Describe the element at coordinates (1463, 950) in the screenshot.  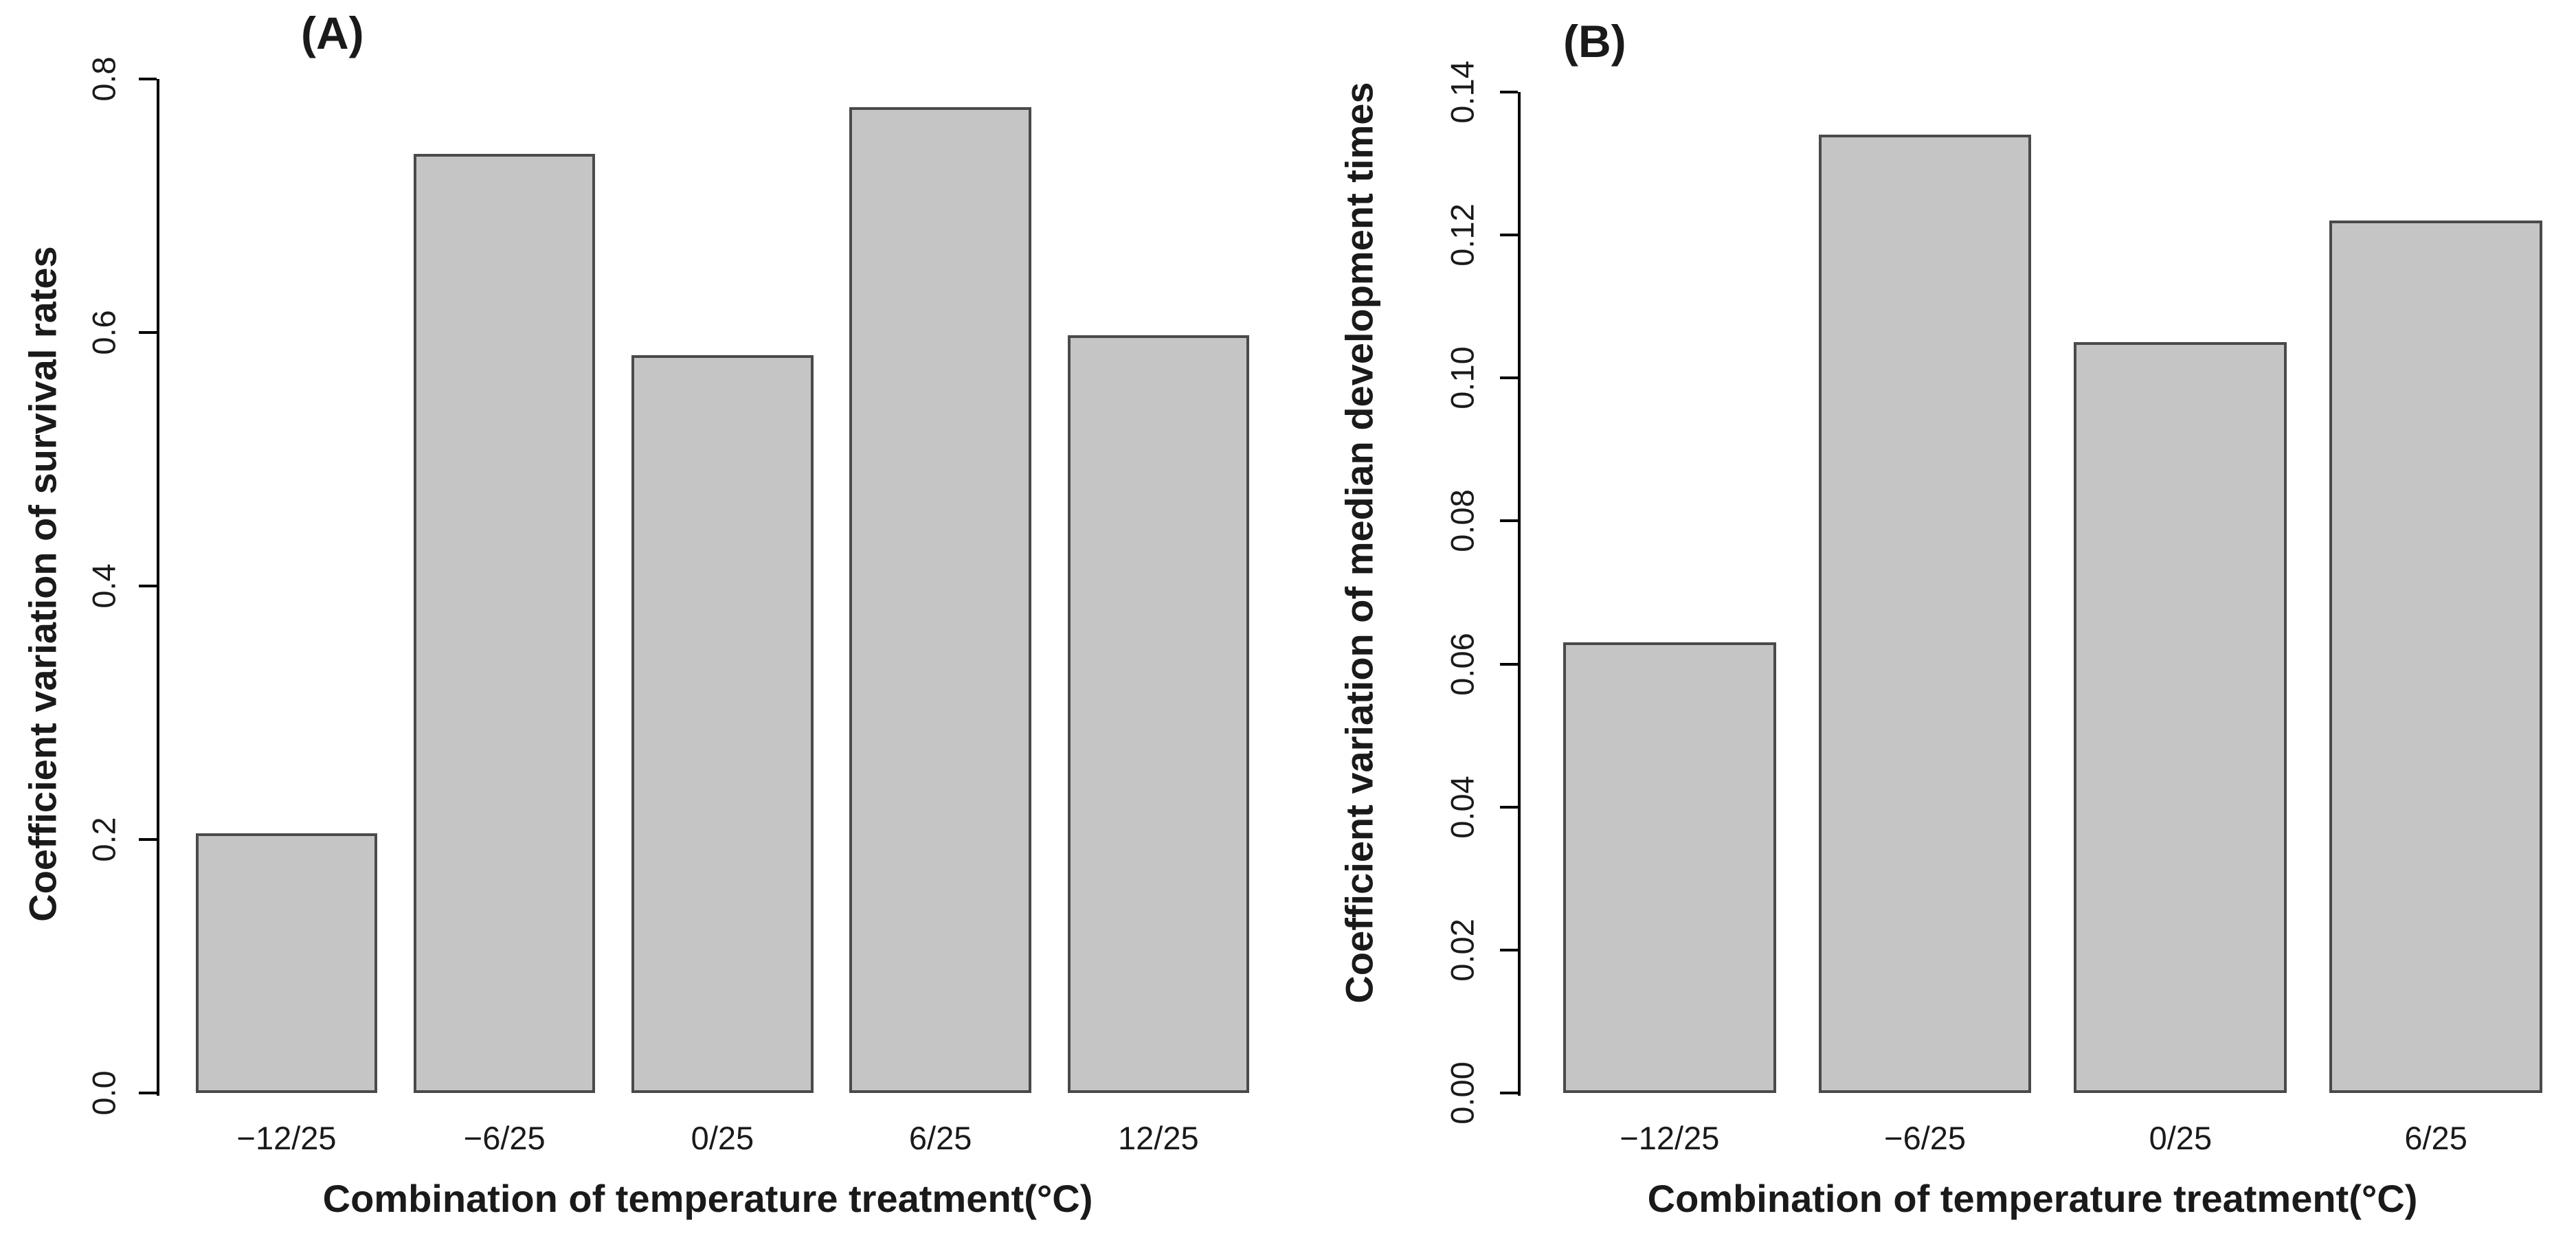
I see `y-tick-label: 0.02` at that location.